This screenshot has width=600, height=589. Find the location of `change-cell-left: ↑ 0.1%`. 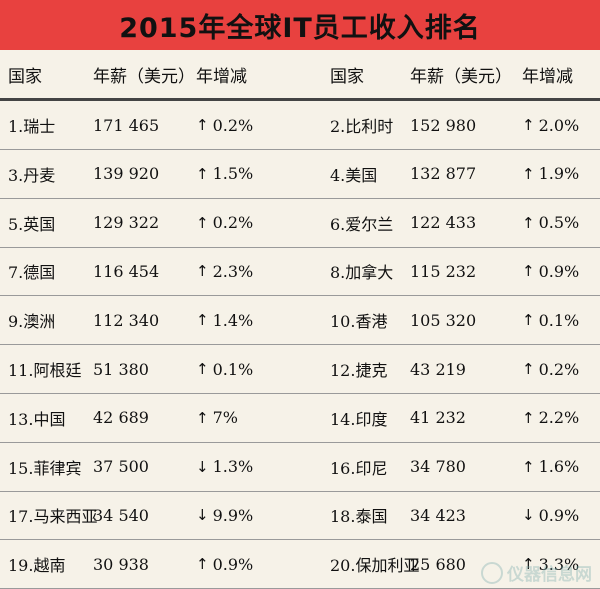

change-cell-left: ↑ 0.1% is located at coordinates (224, 369).